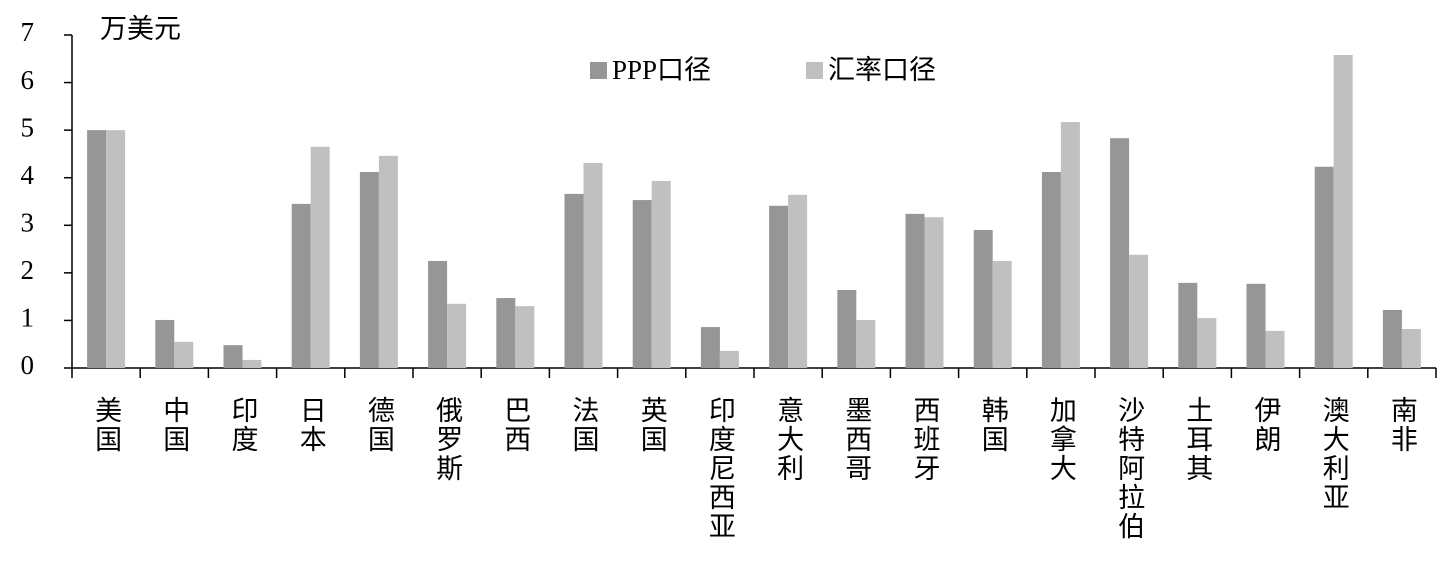 The image size is (1444, 581). I want to click on y-tick-label: 7, so click(28, 32).